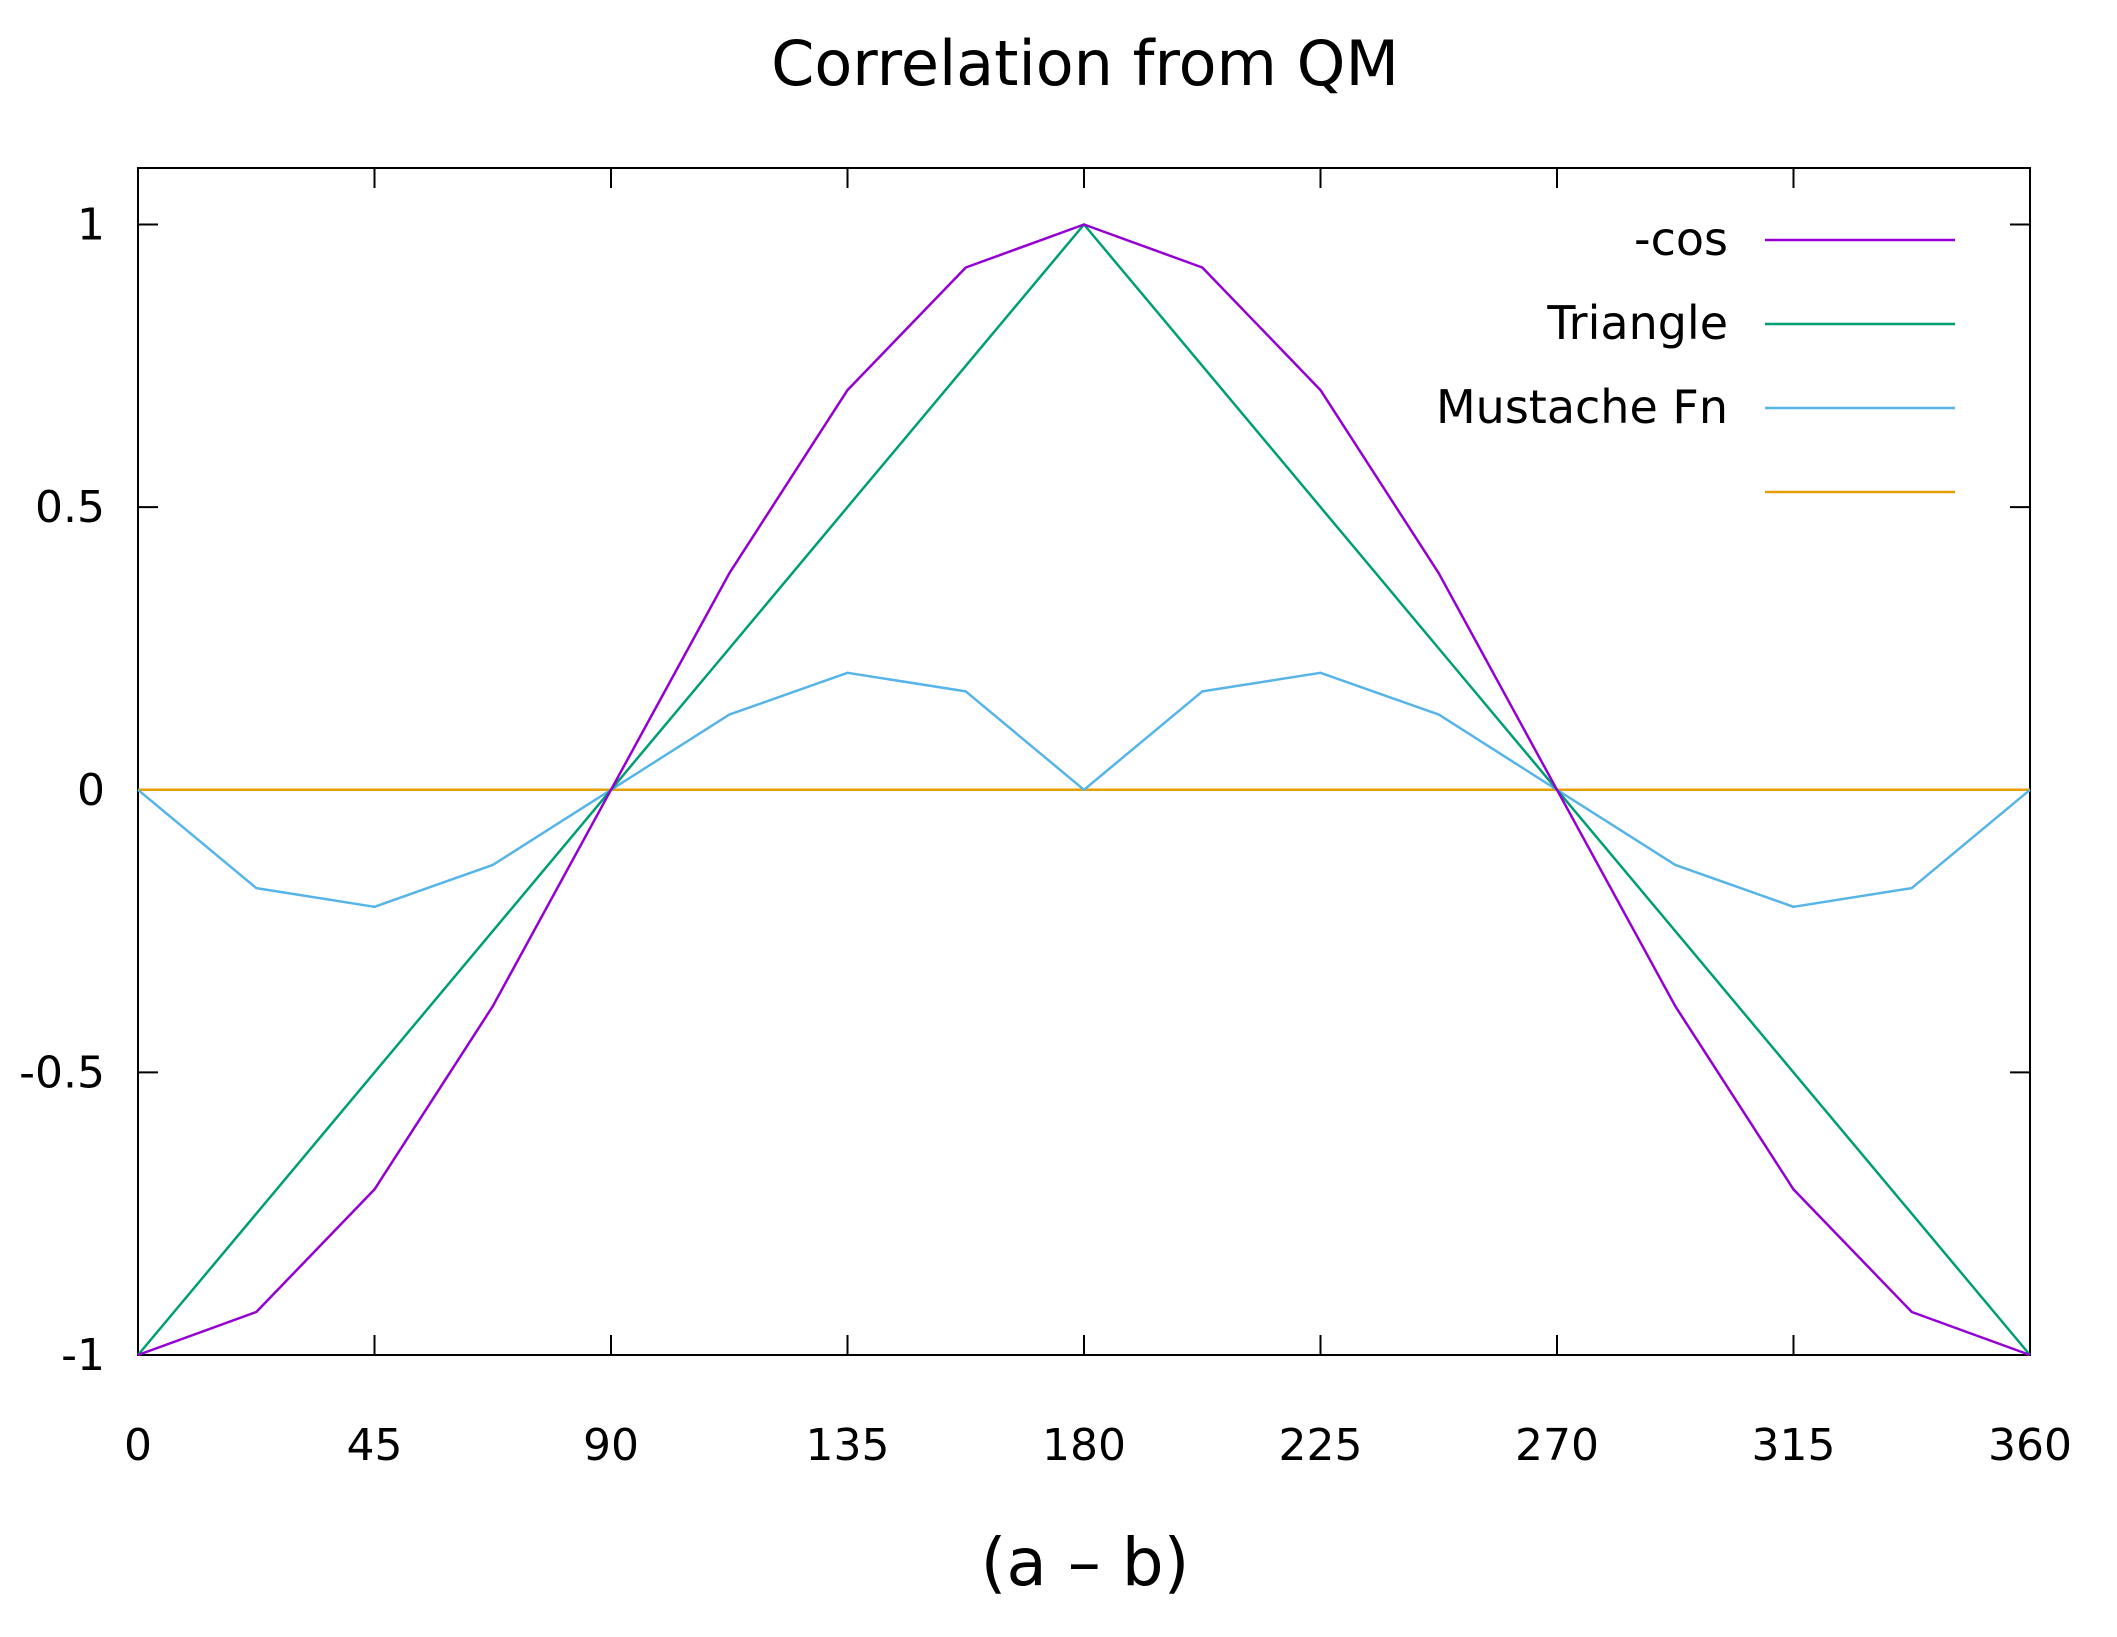 Image resolution: width=2117 pixels, height=1637 pixels. Describe the element at coordinates (91, 225) in the screenshot. I see `y-tick-label: 1` at that location.